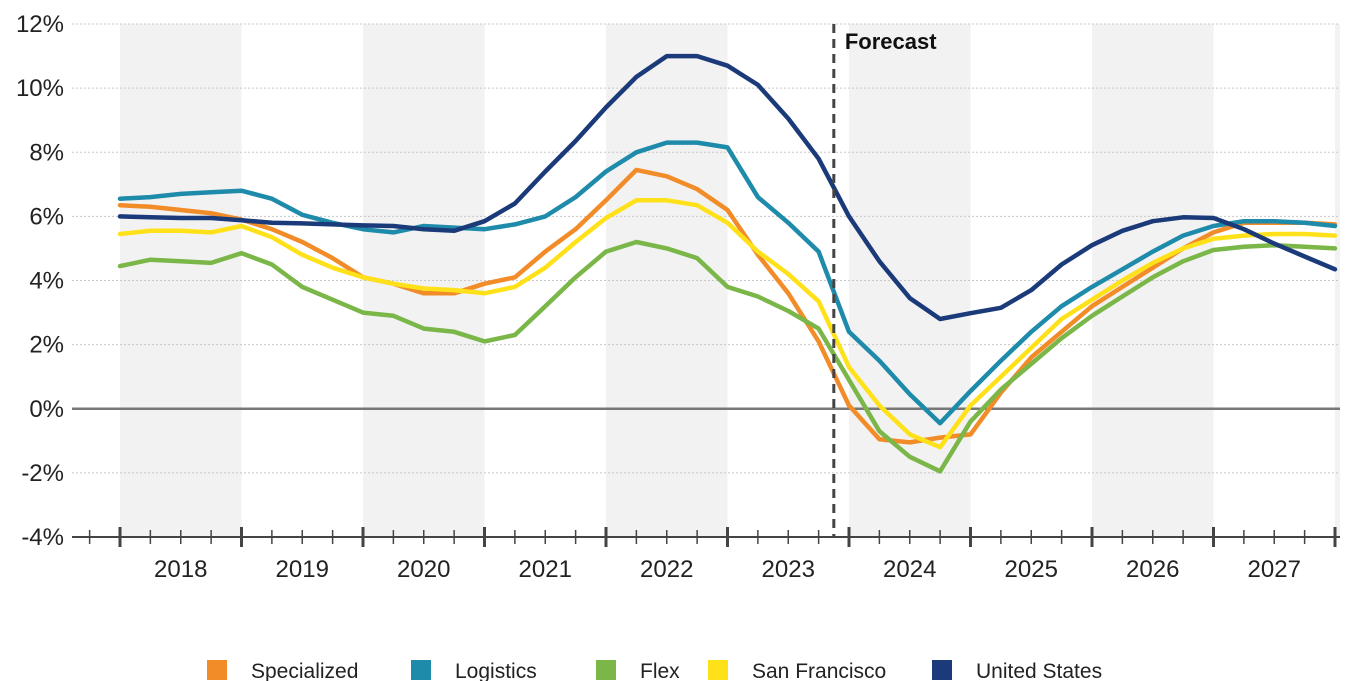 The image size is (1362, 681). What do you see at coordinates (606, 670) in the screenshot?
I see `legend-swatch-flex` at bounding box center [606, 670].